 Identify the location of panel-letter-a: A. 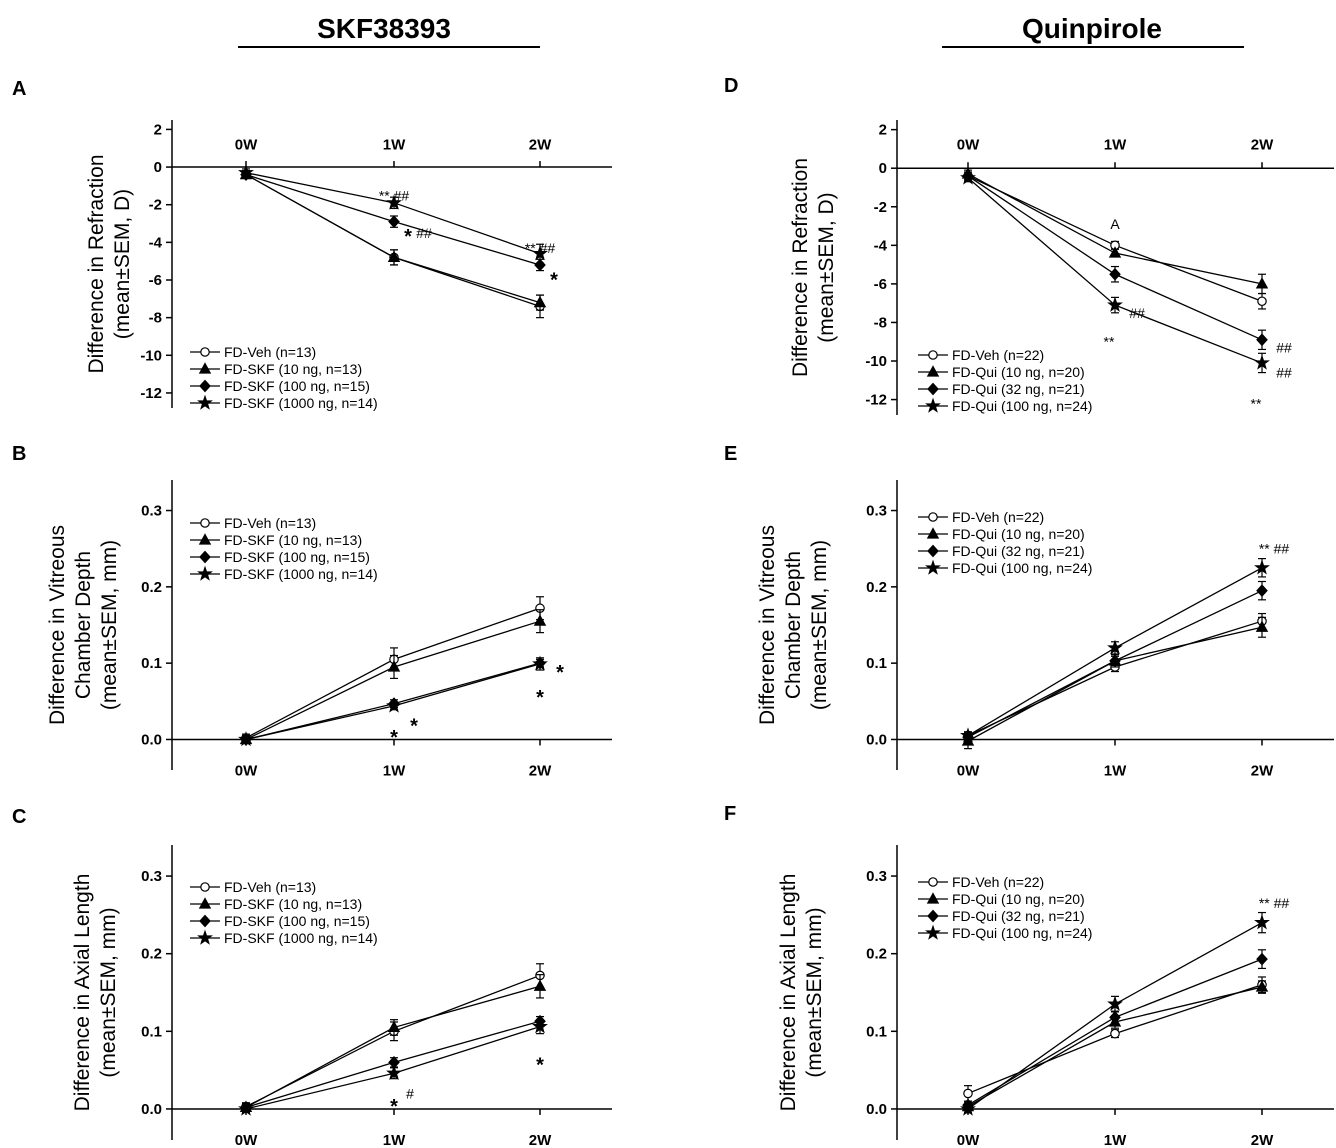
(19, 89).